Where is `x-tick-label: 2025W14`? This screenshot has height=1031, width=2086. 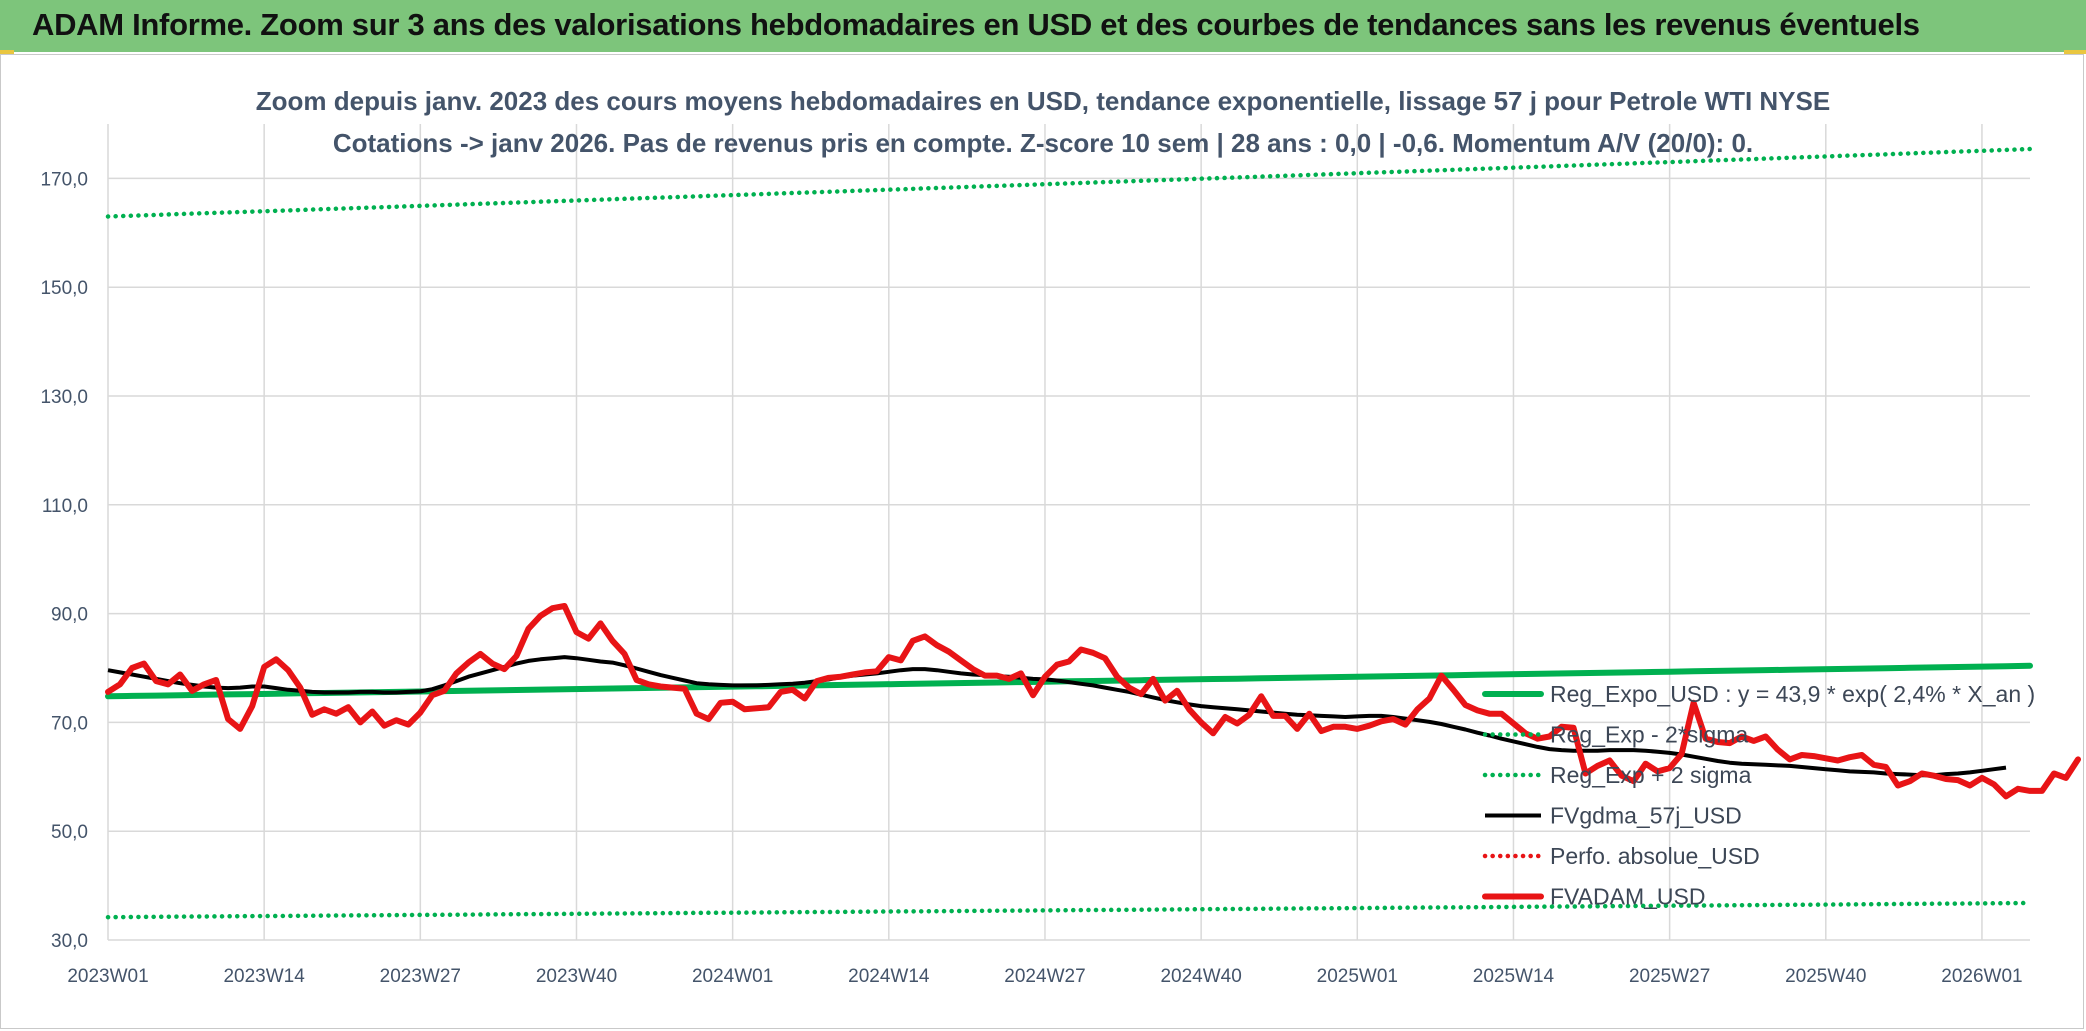
x-tick-label: 2025W14 is located at coordinates (1514, 976).